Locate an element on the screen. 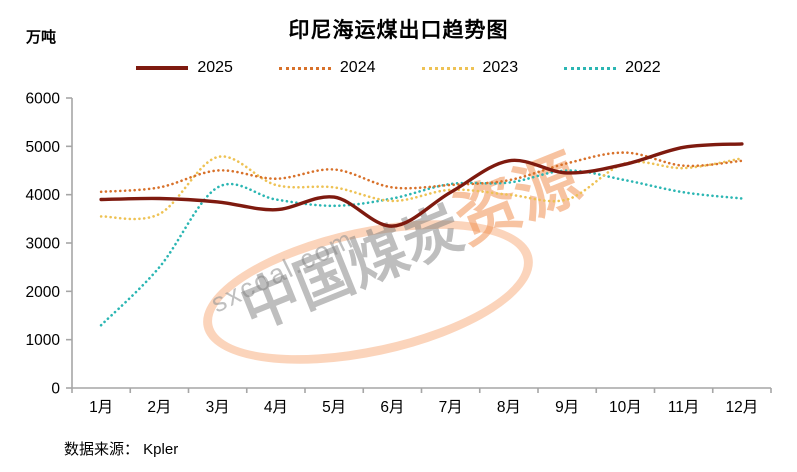  series-line-2025 is located at coordinates (421, 185).